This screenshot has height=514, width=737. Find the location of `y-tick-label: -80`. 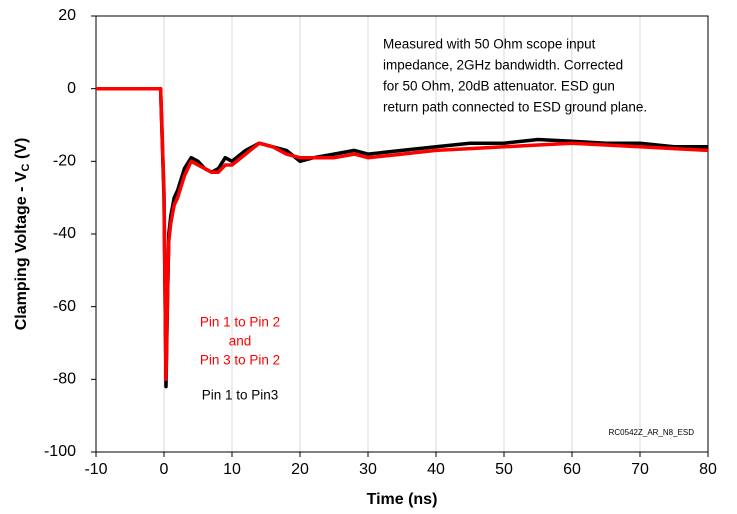

y-tick-label: -80 is located at coordinates (64, 379).